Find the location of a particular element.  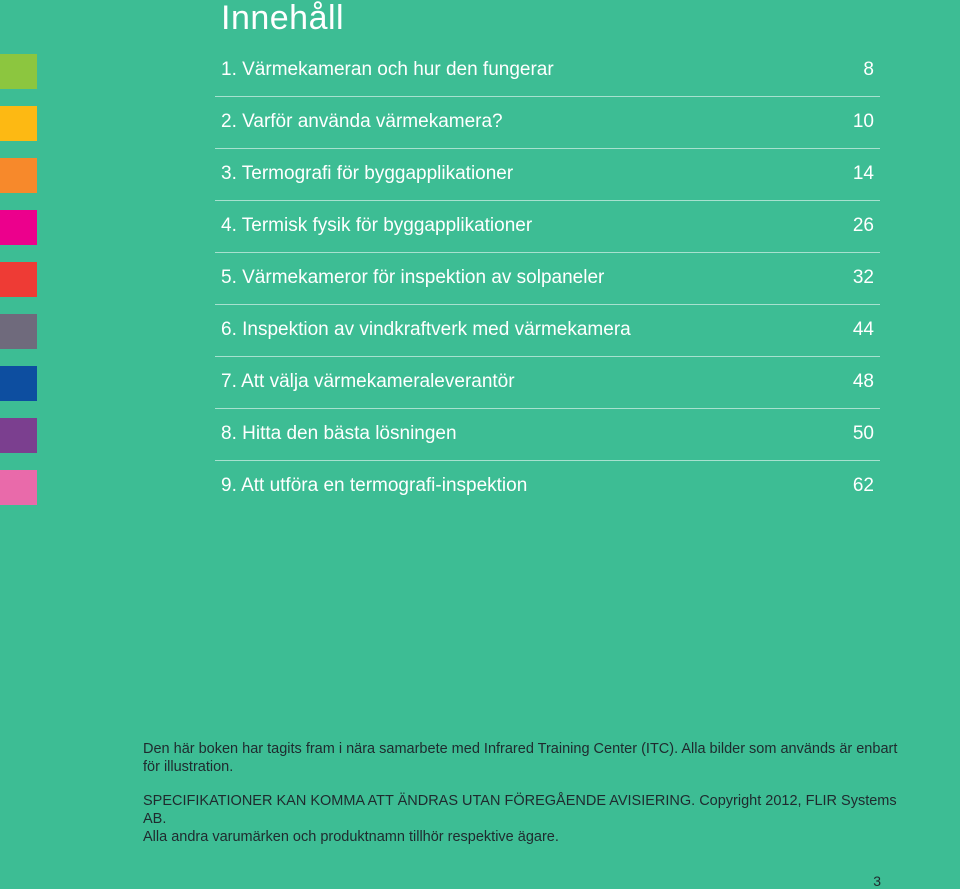

toc-row: 3. Termografi för byggapplikationer 14 is located at coordinates (480, 175).